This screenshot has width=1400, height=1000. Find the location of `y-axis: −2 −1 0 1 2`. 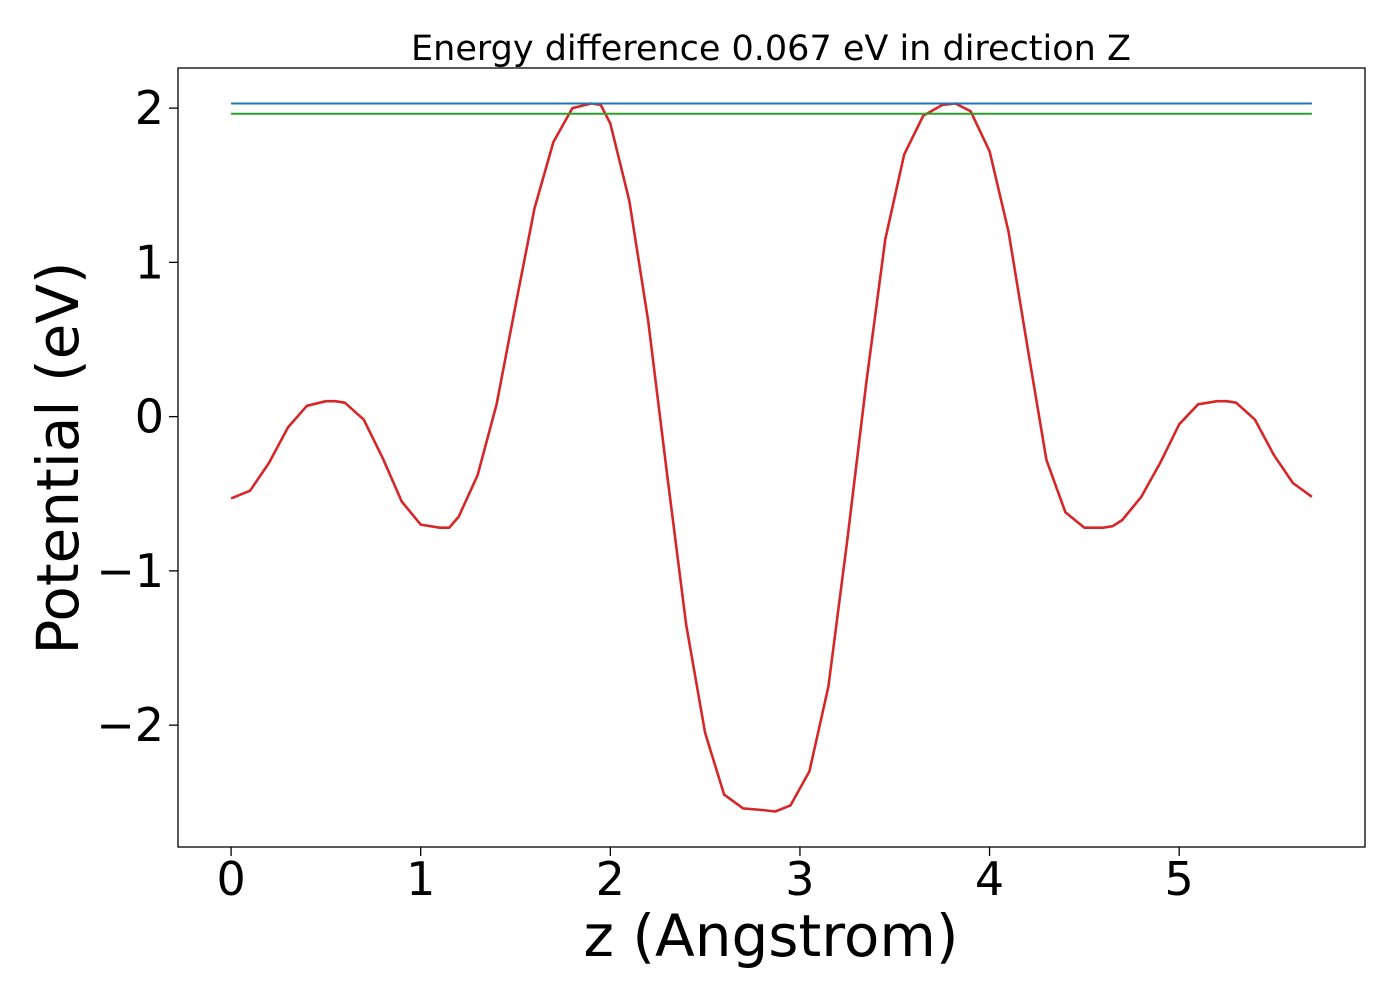

y-axis: −2 −1 0 1 2 is located at coordinates (137, 416).